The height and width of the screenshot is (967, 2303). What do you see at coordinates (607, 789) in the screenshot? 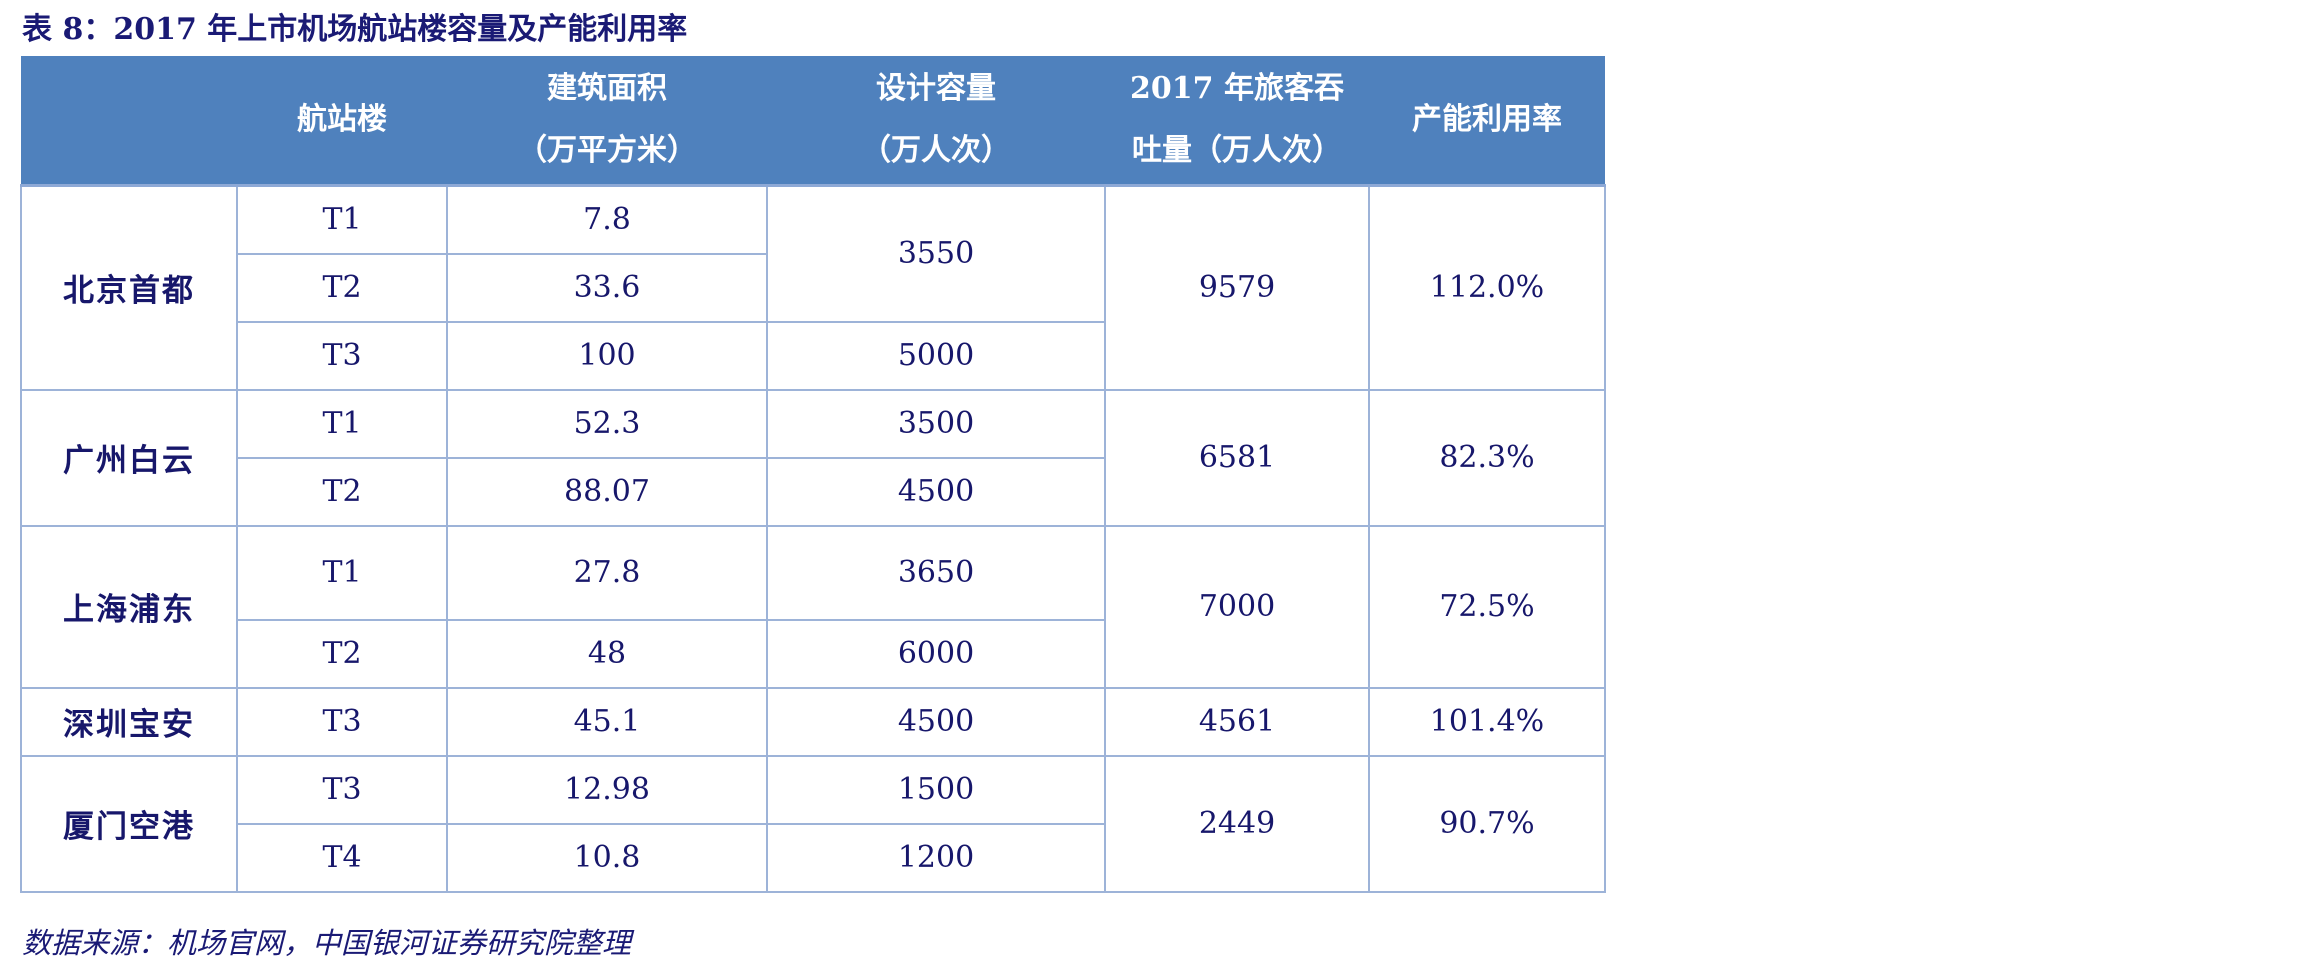
I see `area-cell: 12.98` at bounding box center [607, 789].